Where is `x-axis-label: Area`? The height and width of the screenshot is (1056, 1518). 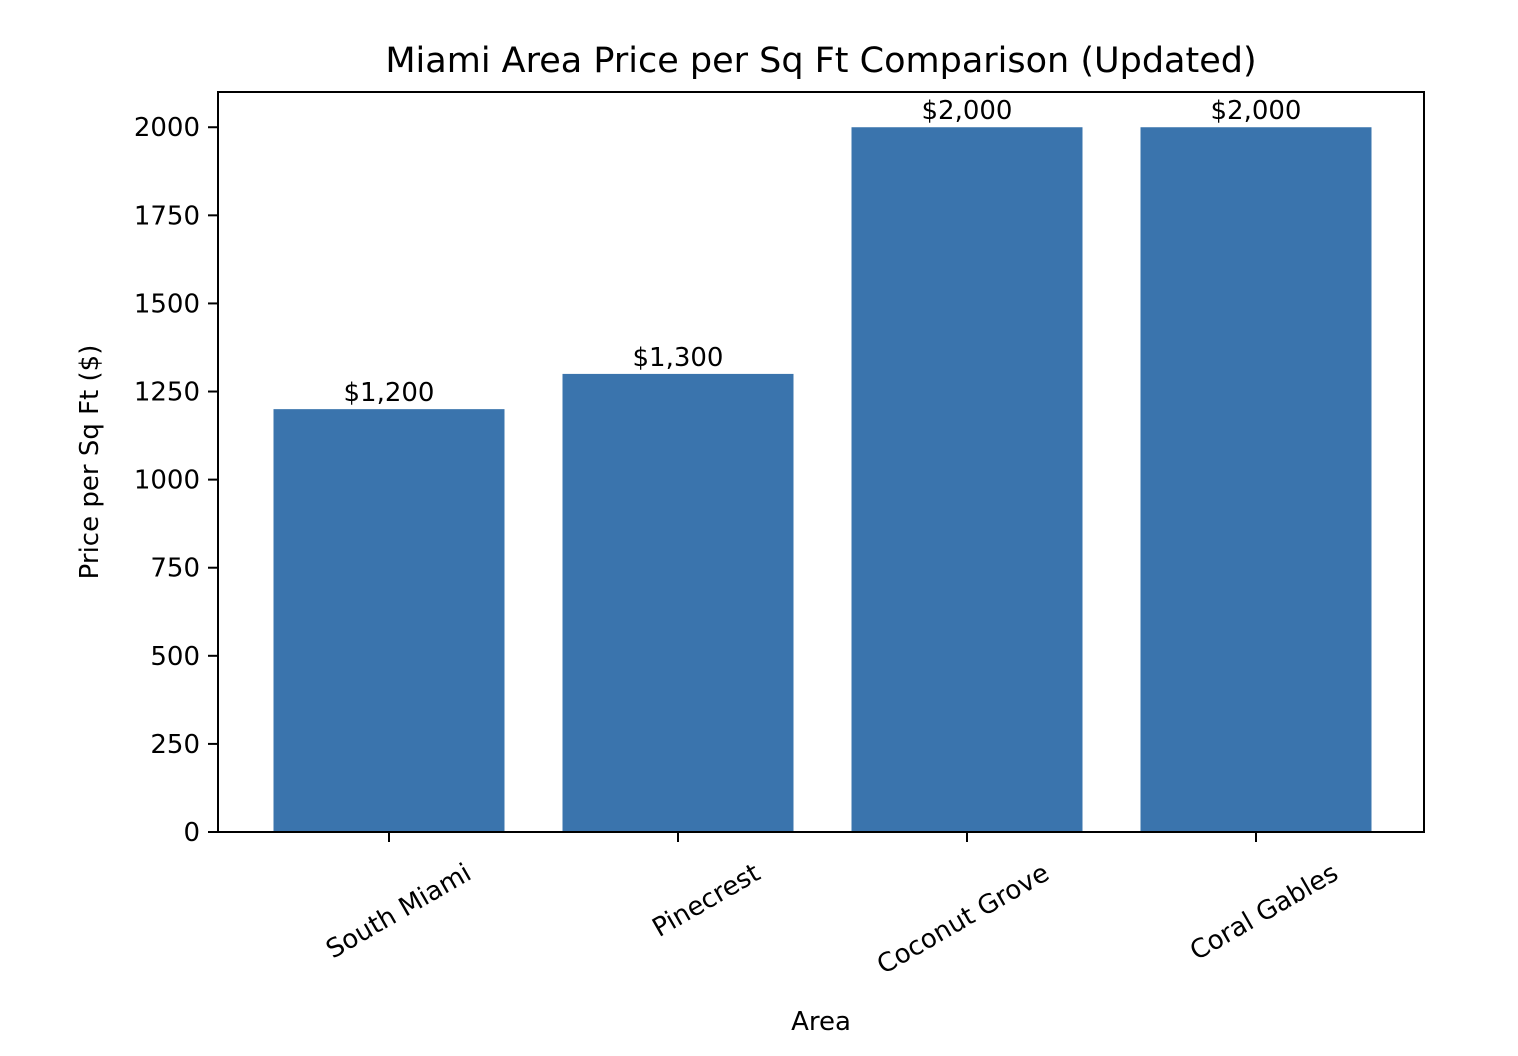
x-axis-label: Area is located at coordinates (821, 1022).